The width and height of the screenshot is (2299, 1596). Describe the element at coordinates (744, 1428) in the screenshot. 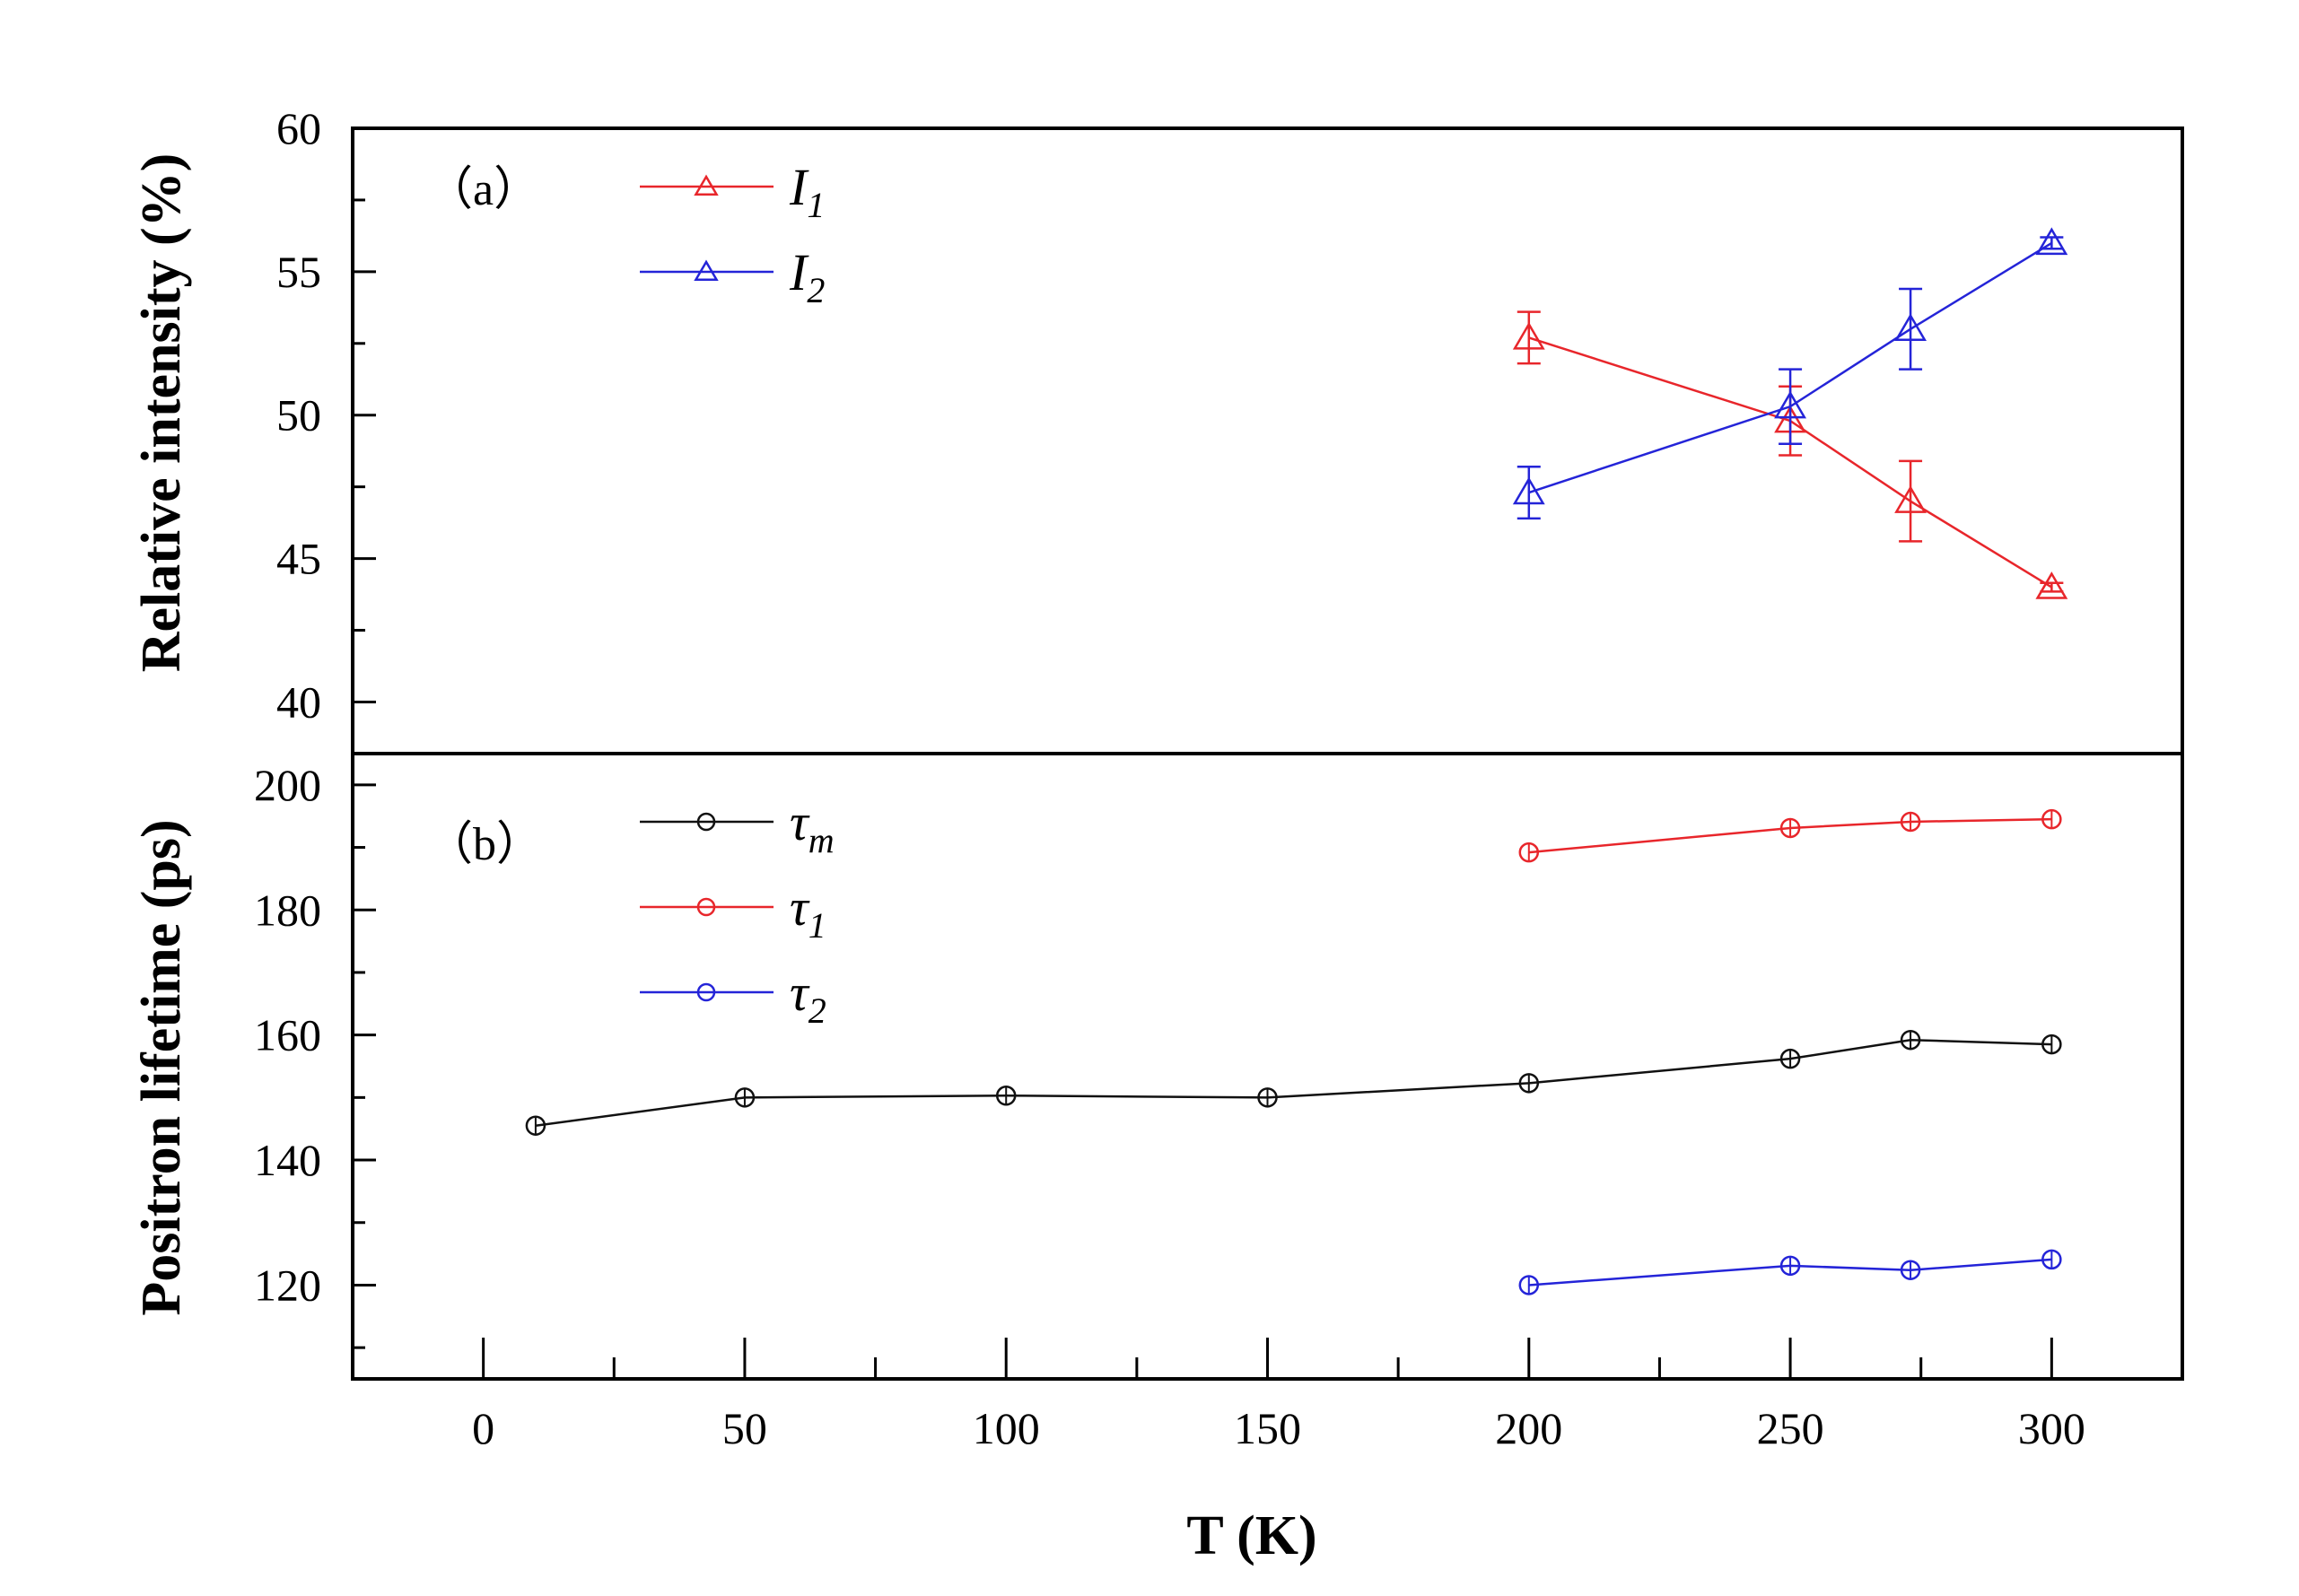

I see `x-tick-label: 50` at that location.